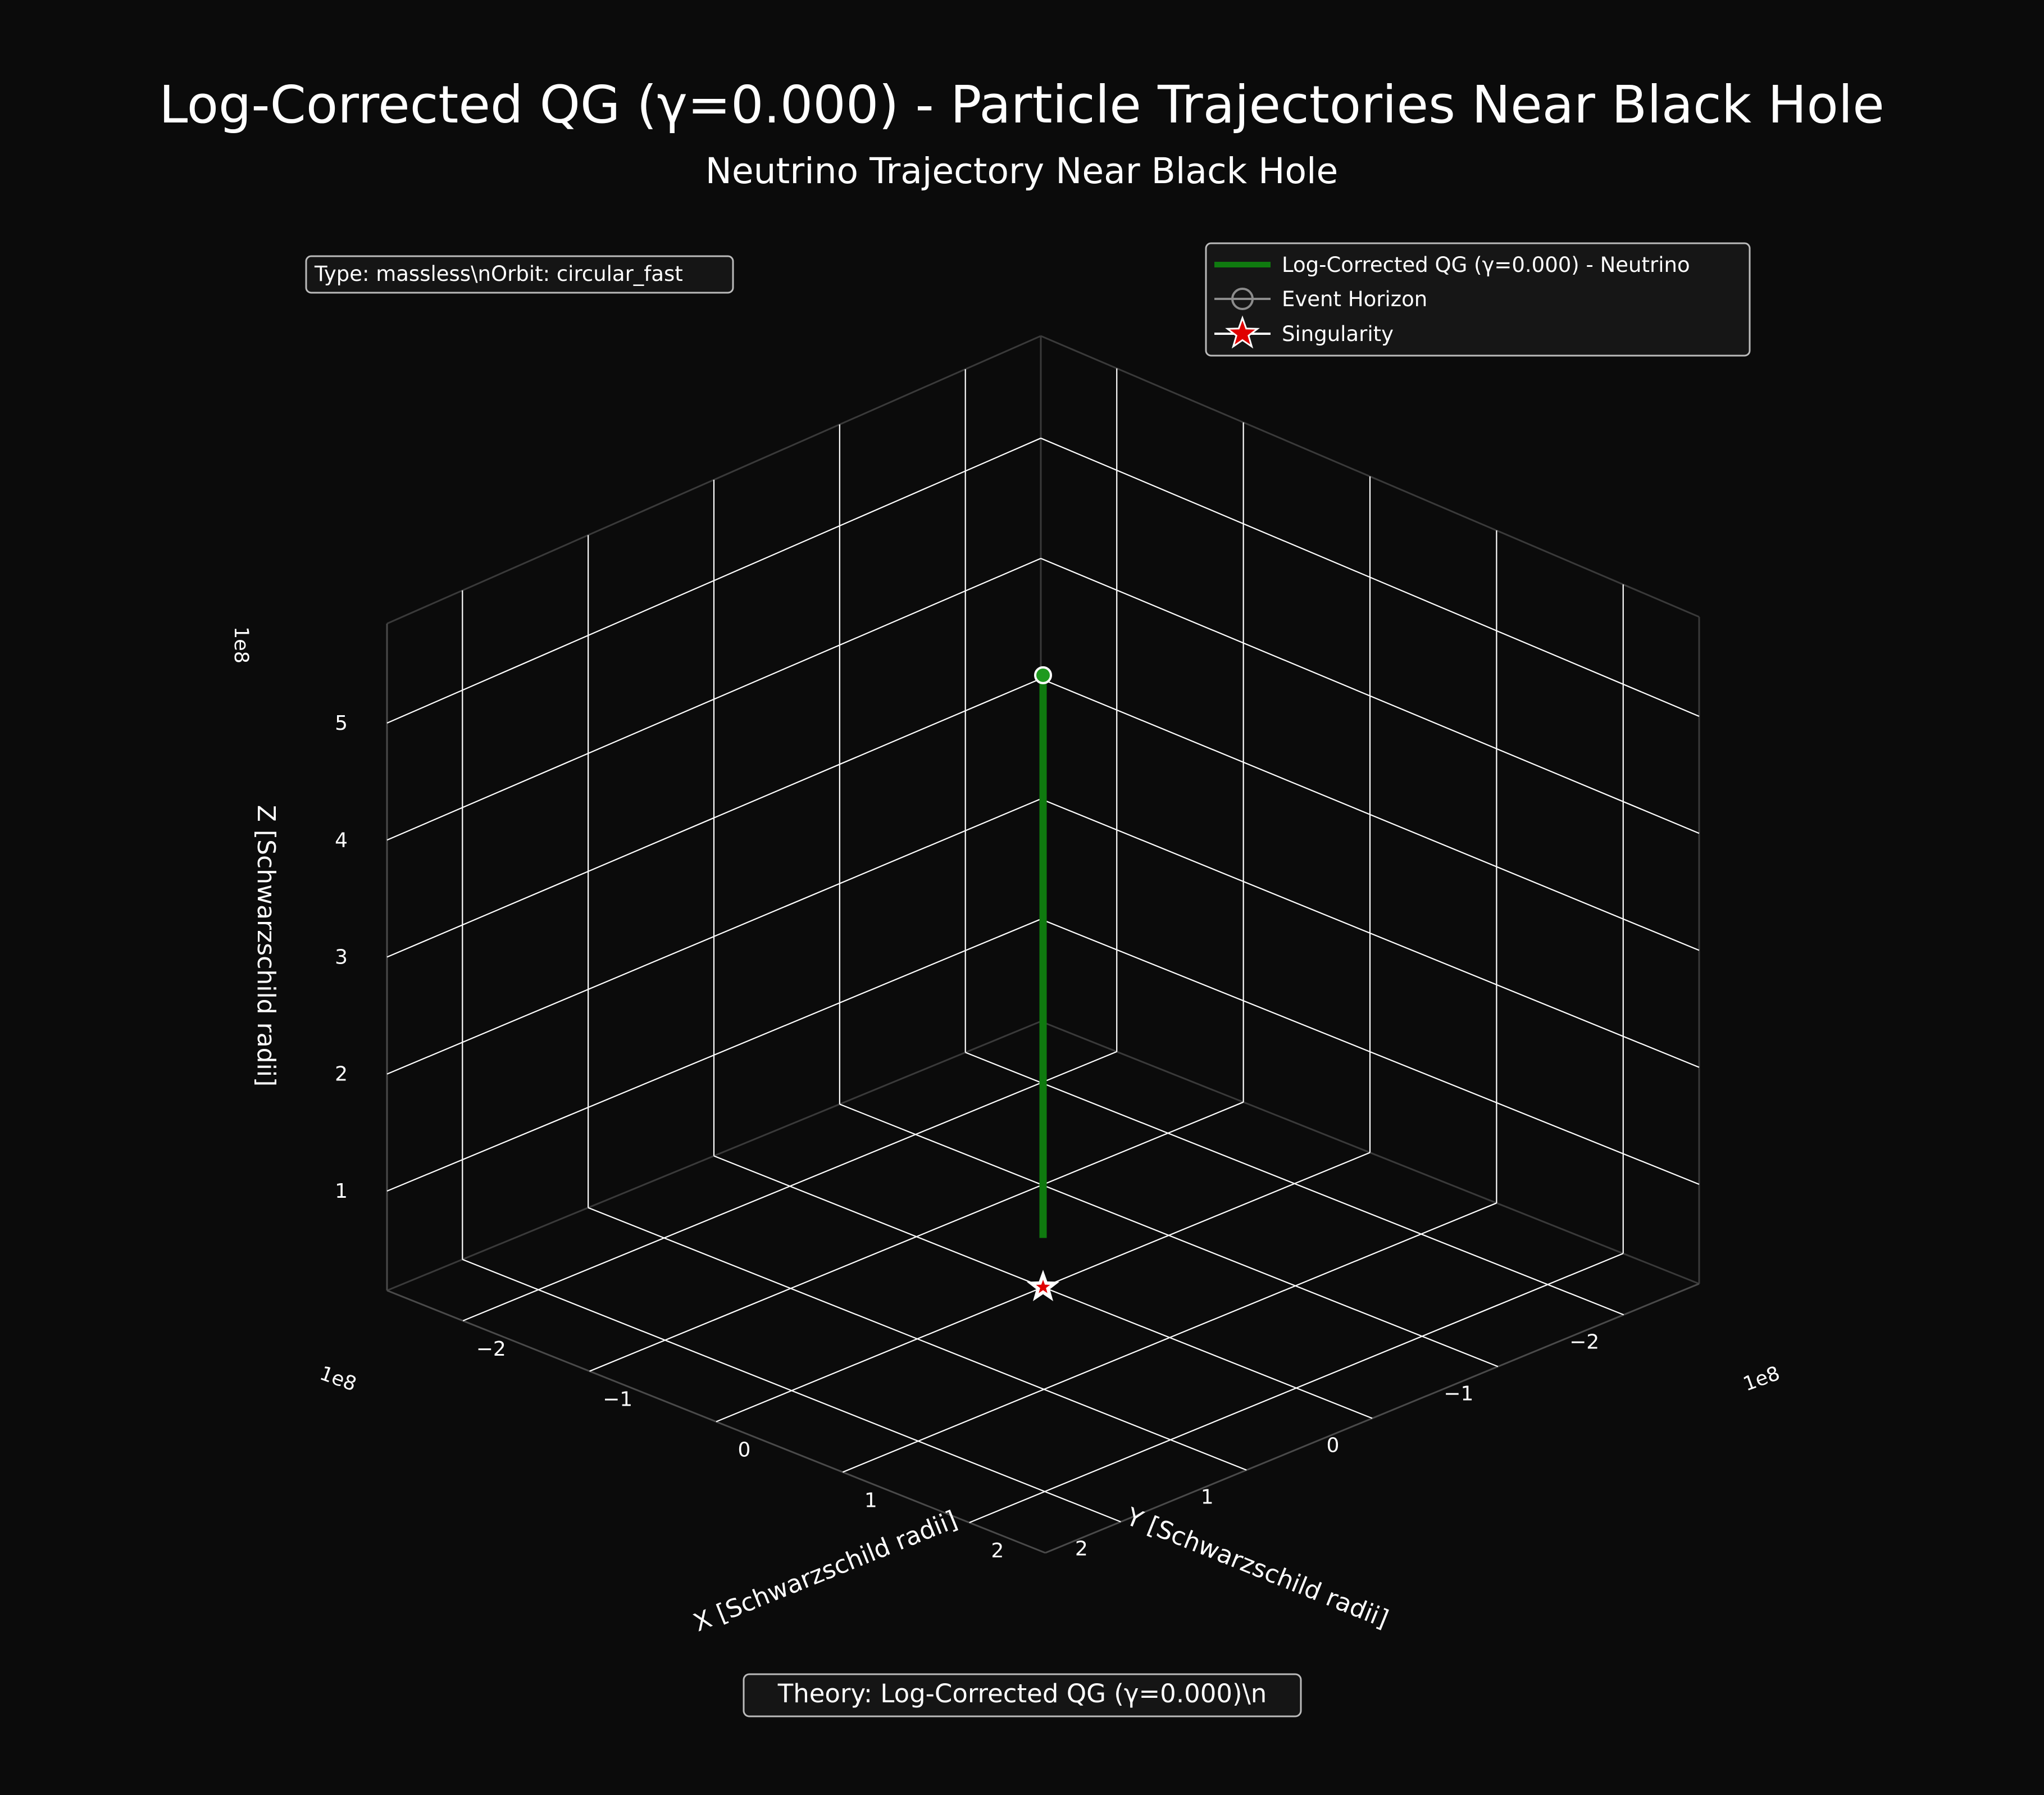 The width and height of the screenshot is (2044, 1795). What do you see at coordinates (341, 723) in the screenshot?
I see `z-tick-label: 5` at bounding box center [341, 723].